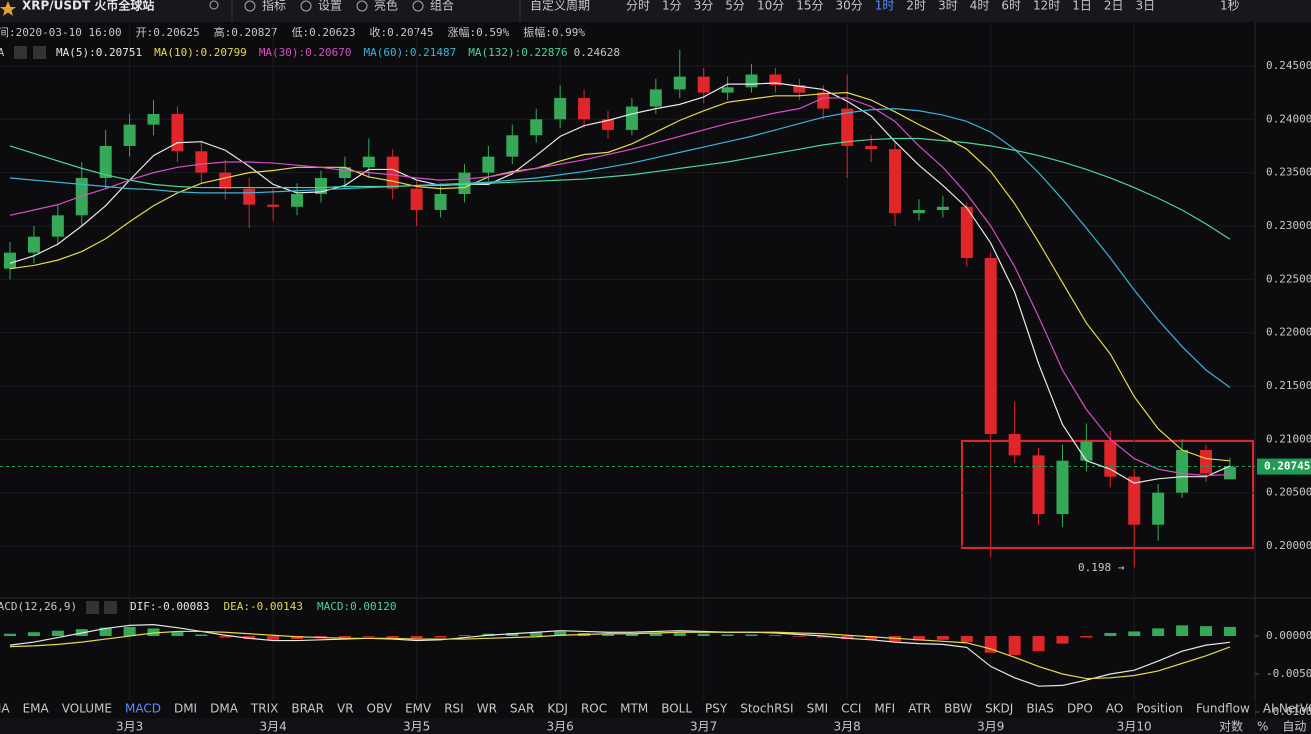 This screenshot has height=734, width=1311. I want to click on indicator-tab: VOLUME, so click(87, 709).